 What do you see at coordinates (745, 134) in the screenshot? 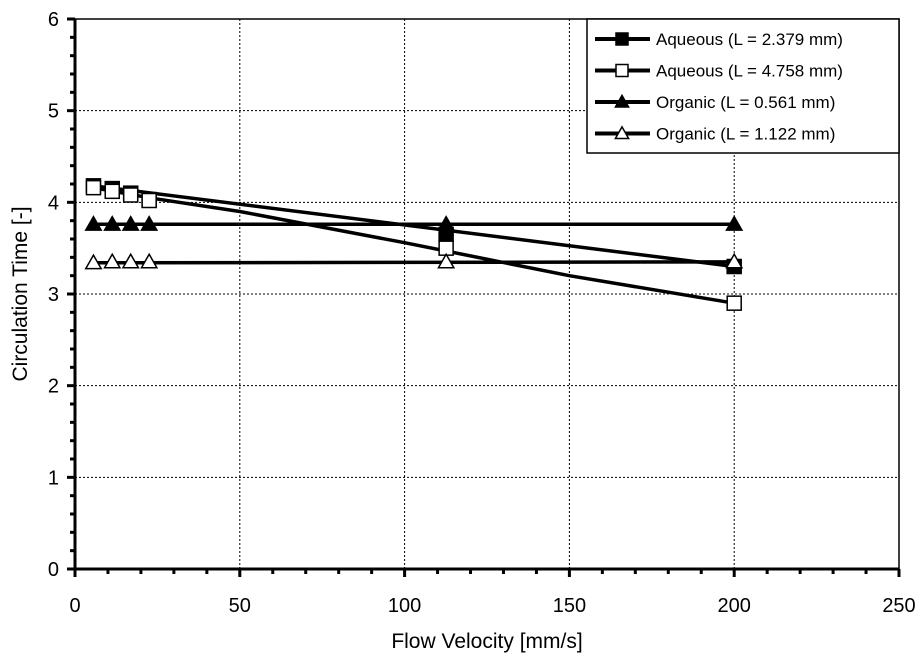
I see `legend-label-4: Organic (L = 1.122 mm)` at bounding box center [745, 134].